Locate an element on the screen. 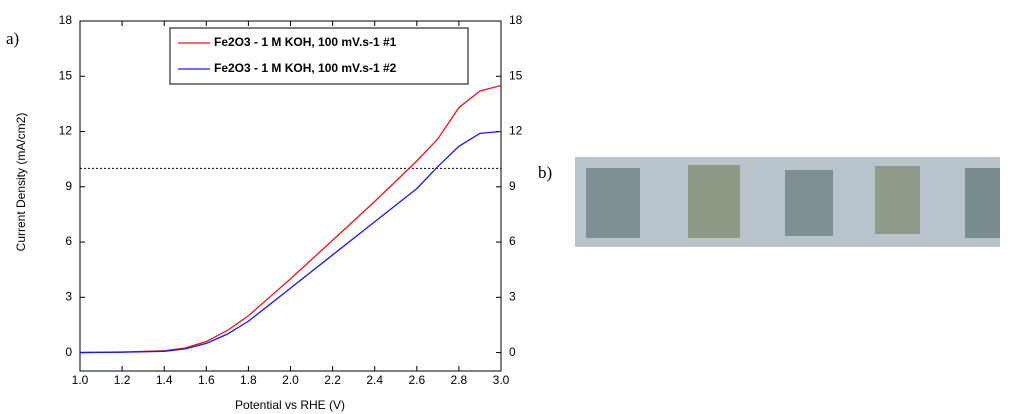  y2-tick-label: 0 is located at coordinates (512, 352).